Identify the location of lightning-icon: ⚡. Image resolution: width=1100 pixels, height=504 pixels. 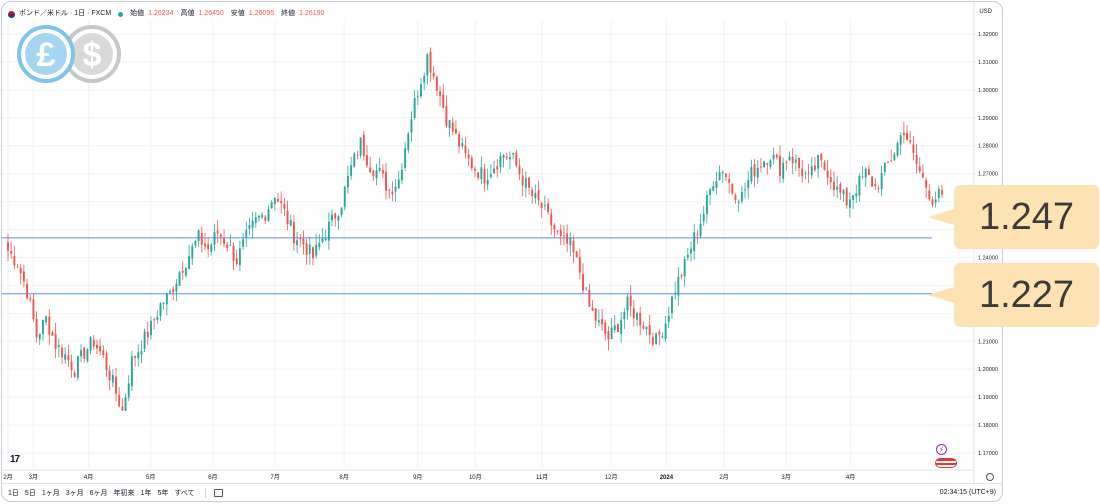
(941, 449).